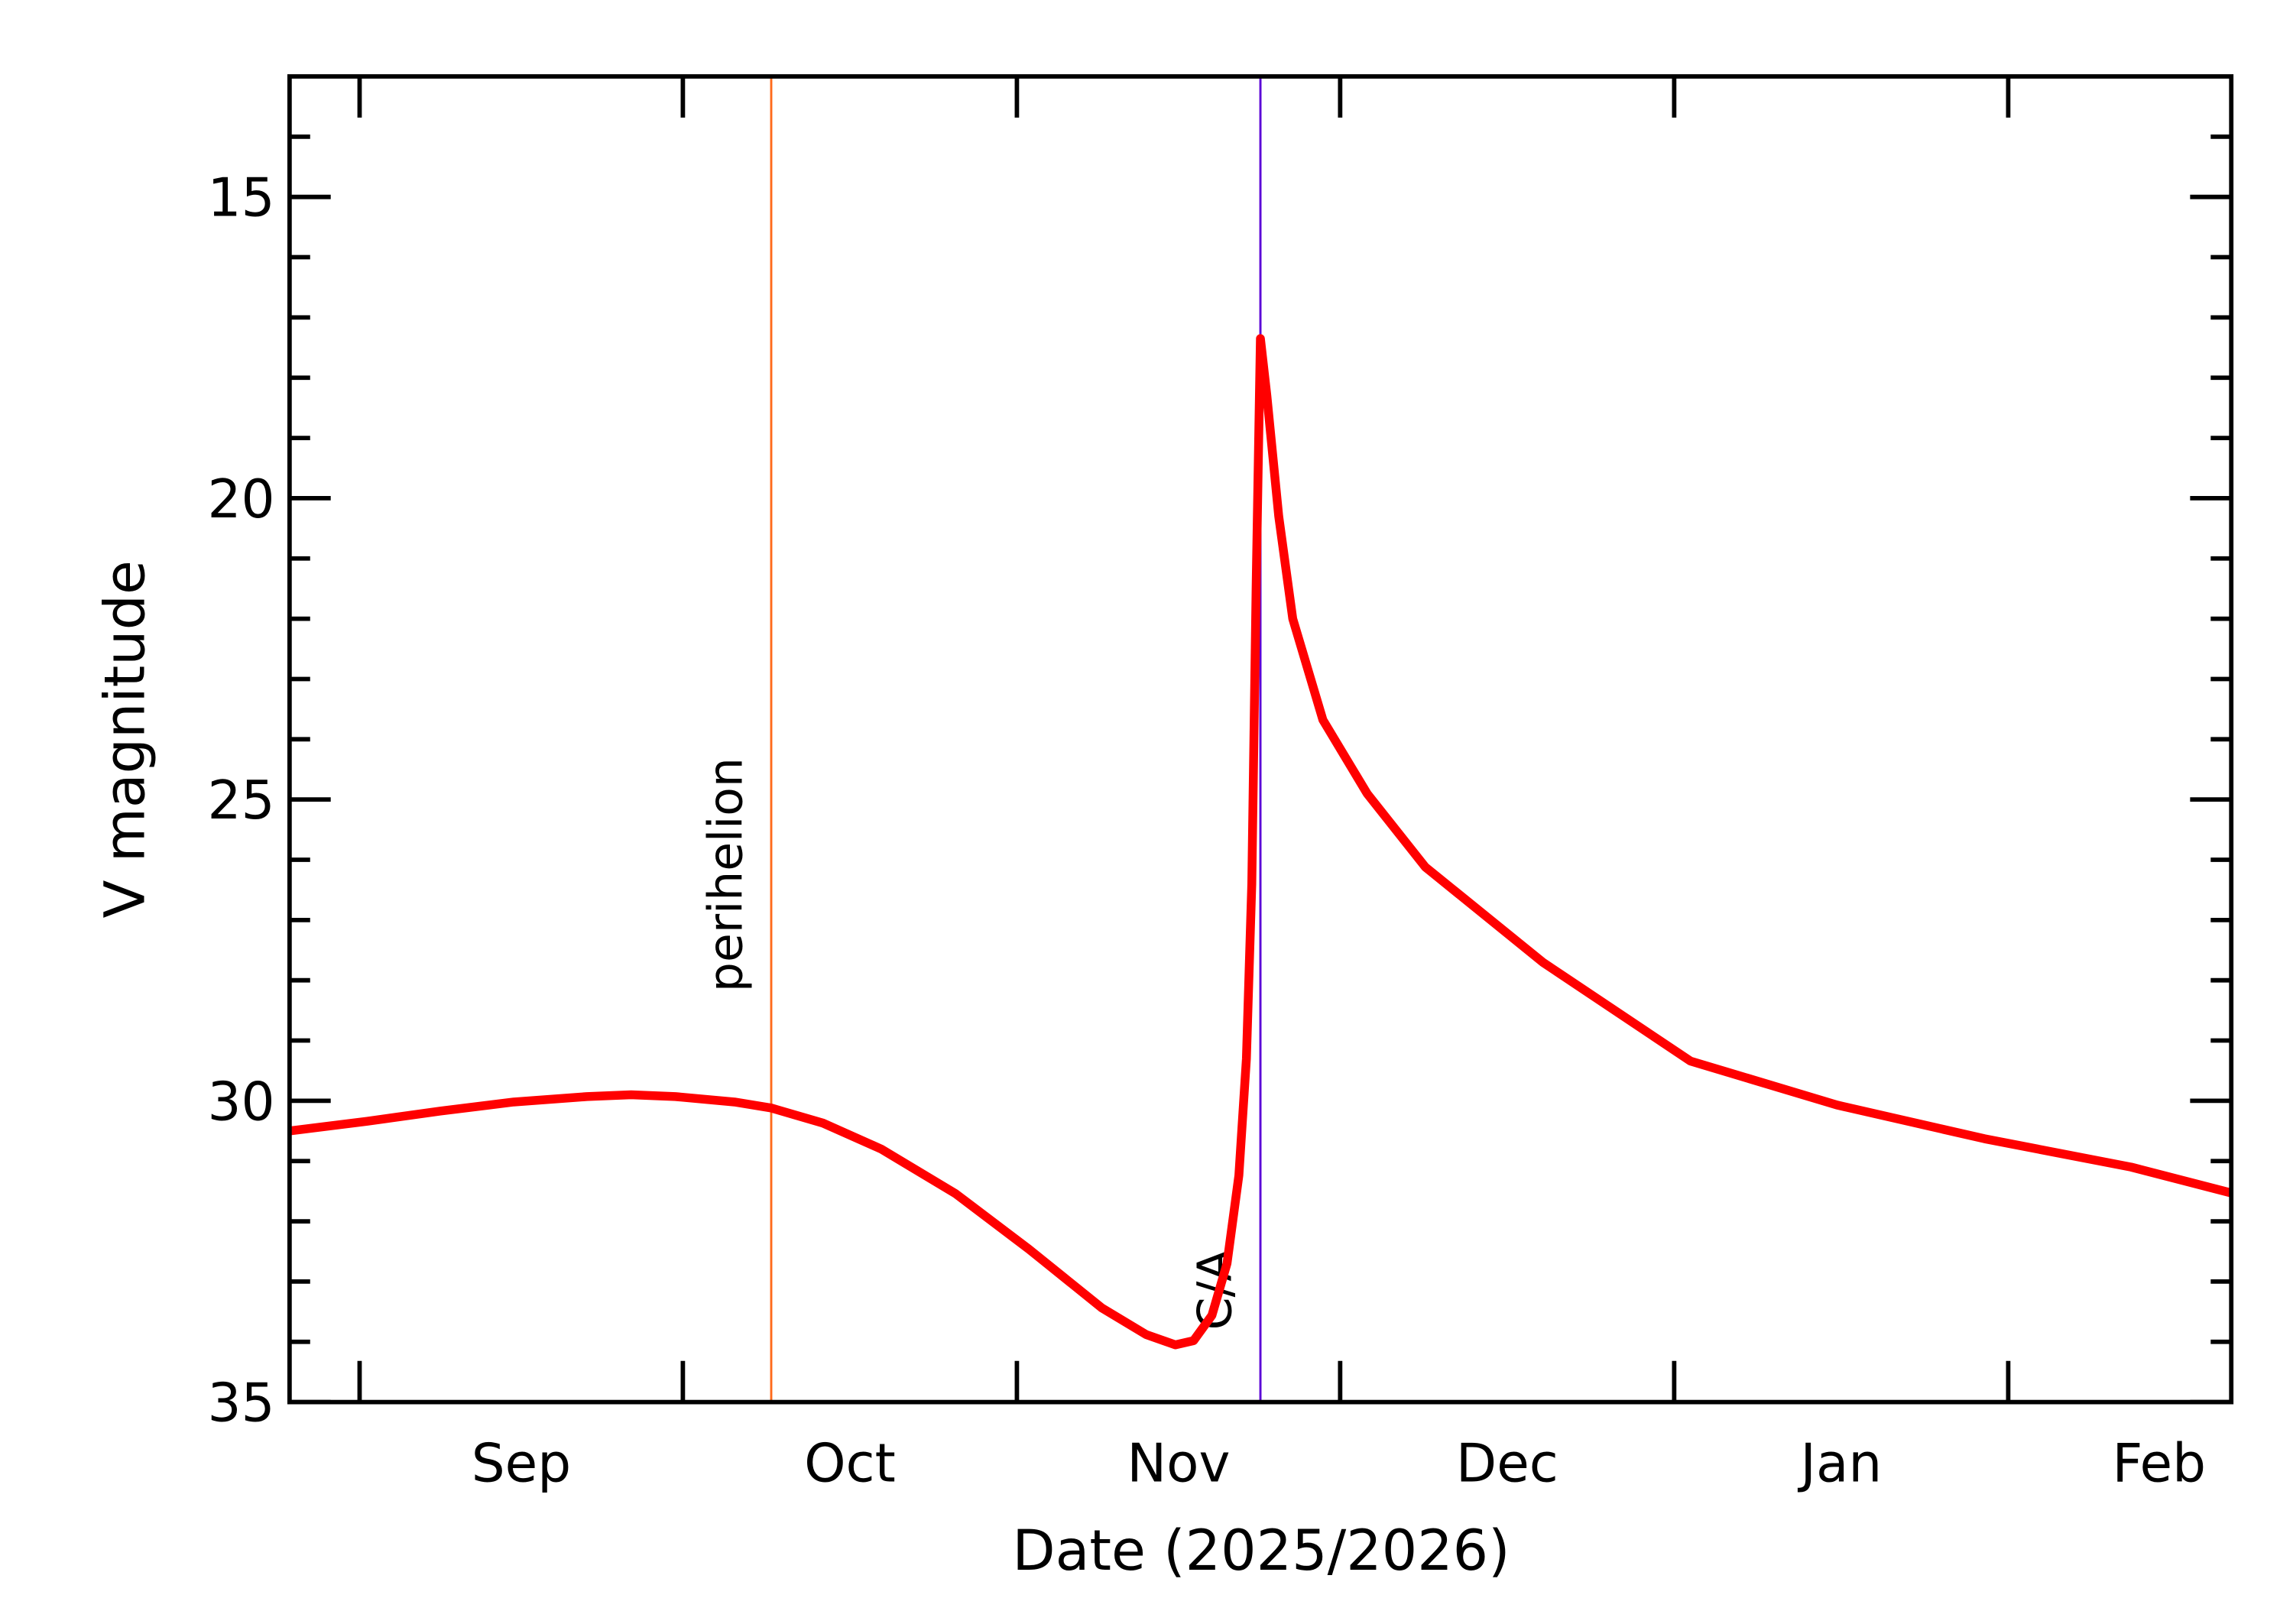  I want to click on y-tick-label: 35, so click(241, 1403).